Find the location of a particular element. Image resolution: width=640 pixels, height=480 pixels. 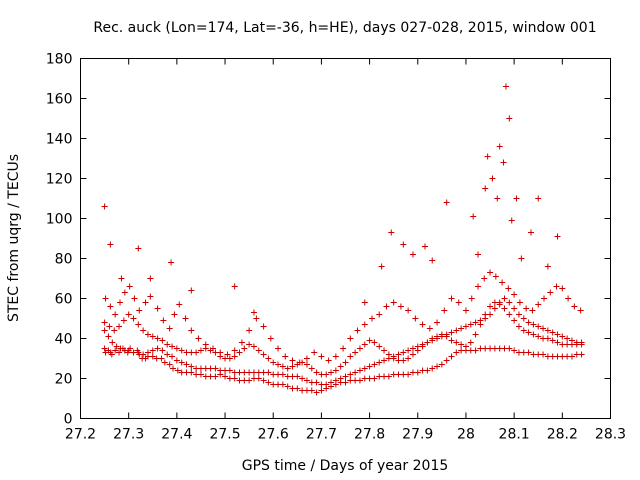

y-tick-label: 20 is located at coordinates (64, 380).